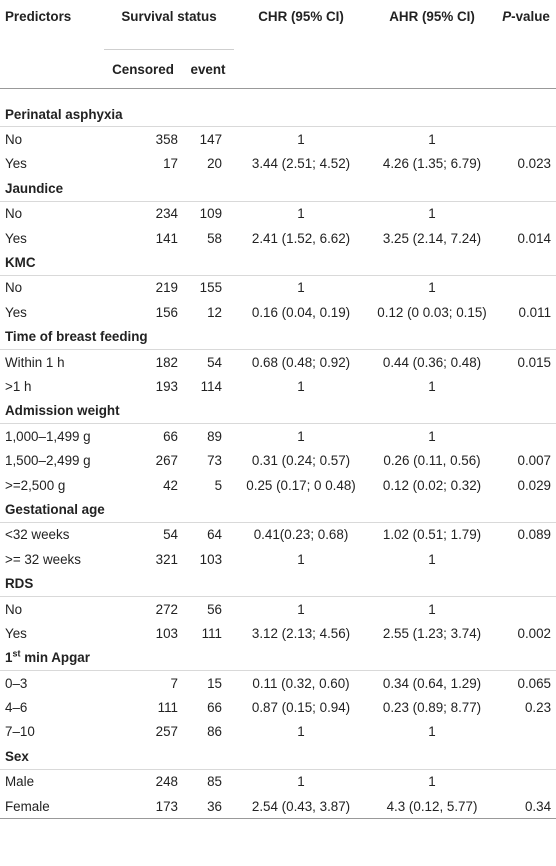 Image resolution: width=556 pixels, height=866 pixels. I want to click on event-cell: 5, so click(218, 485).